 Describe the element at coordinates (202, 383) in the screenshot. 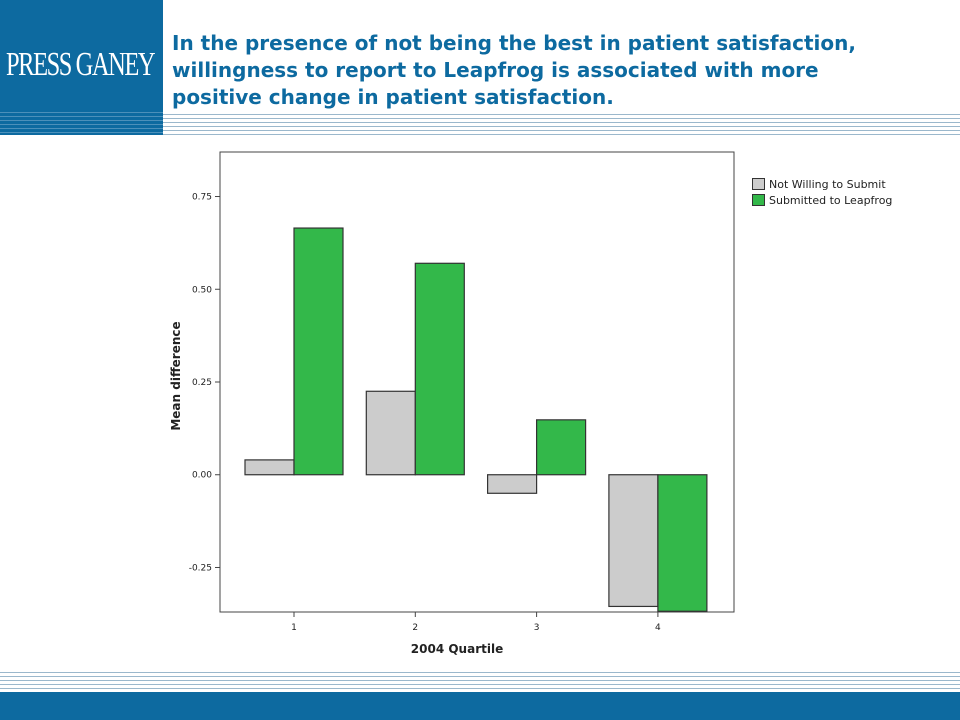

I see `y-tick-label: 0.25` at that location.